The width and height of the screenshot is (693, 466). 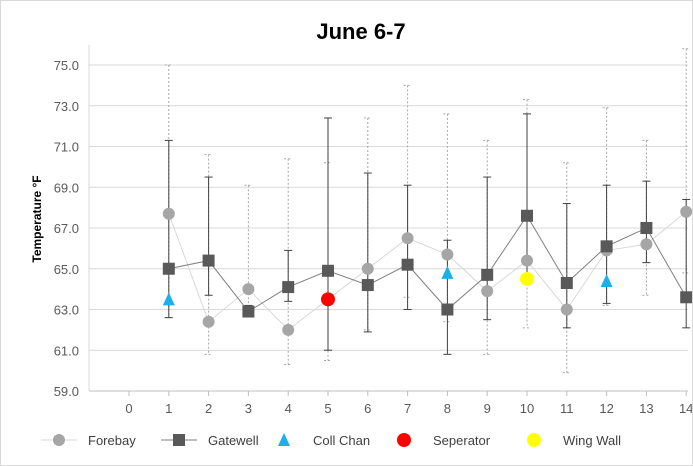 What do you see at coordinates (66, 391) in the screenshot?
I see `y-tick-label: 59.0` at bounding box center [66, 391].